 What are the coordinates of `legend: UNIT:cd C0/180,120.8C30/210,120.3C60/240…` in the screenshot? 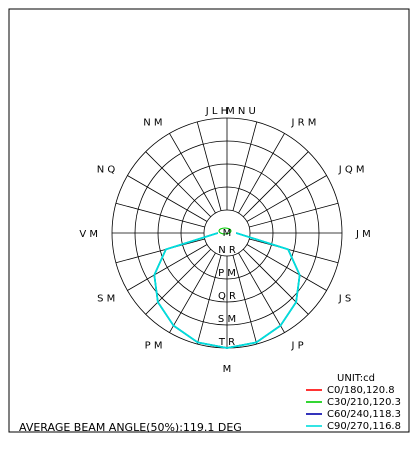 It's located at (353, 402).